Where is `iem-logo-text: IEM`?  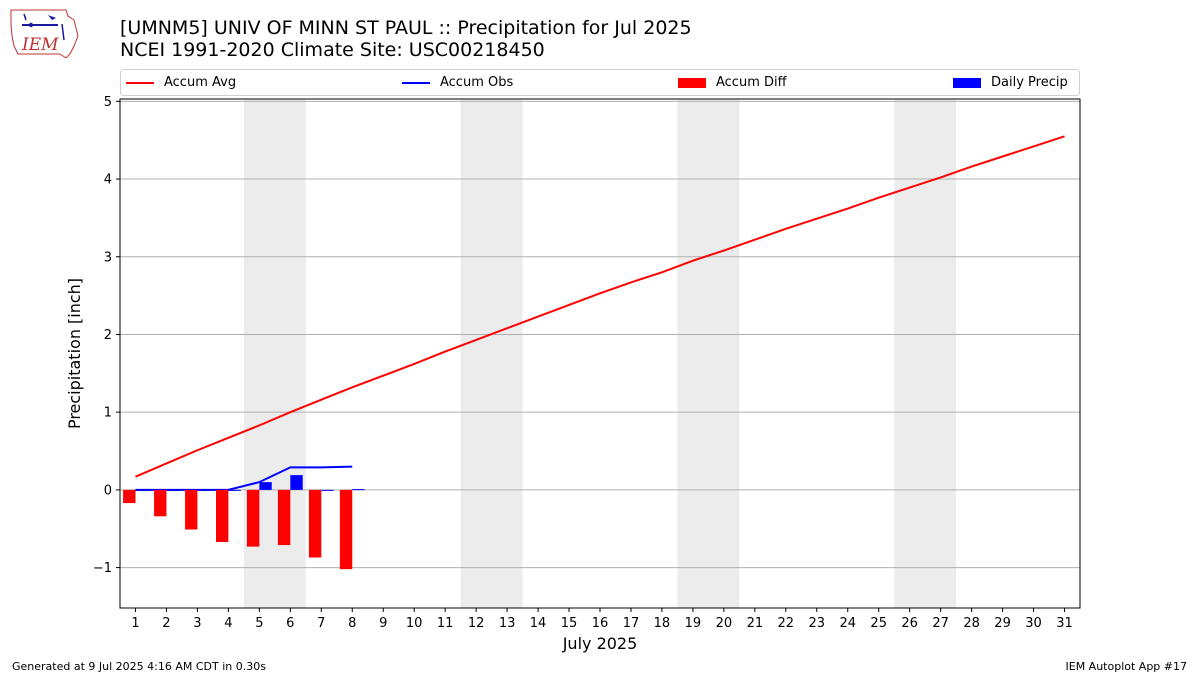
iem-logo-text: IEM is located at coordinates (40, 45).